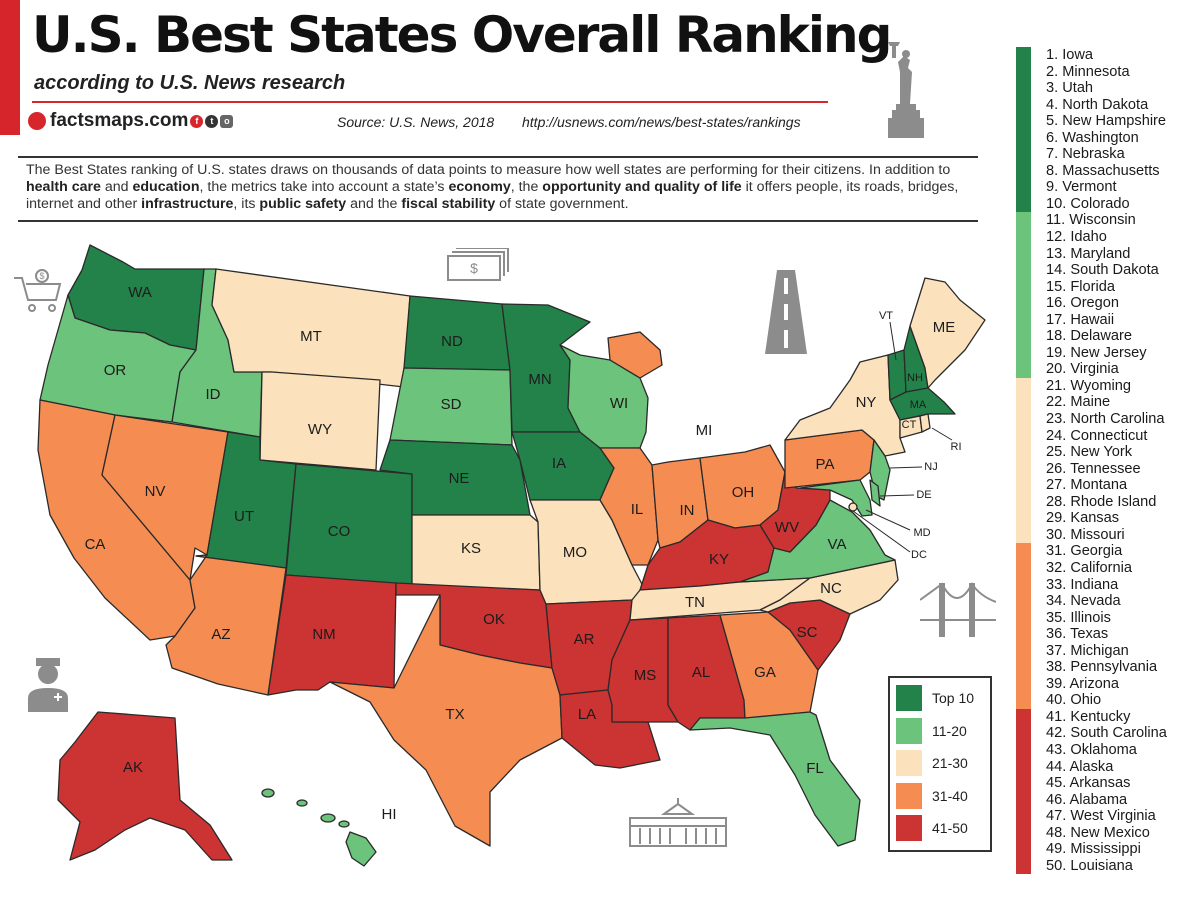 Image resolution: width=1200 pixels, height=900 pixels. What do you see at coordinates (958, 609) in the screenshot?
I see `bridge-icon` at bounding box center [958, 609].